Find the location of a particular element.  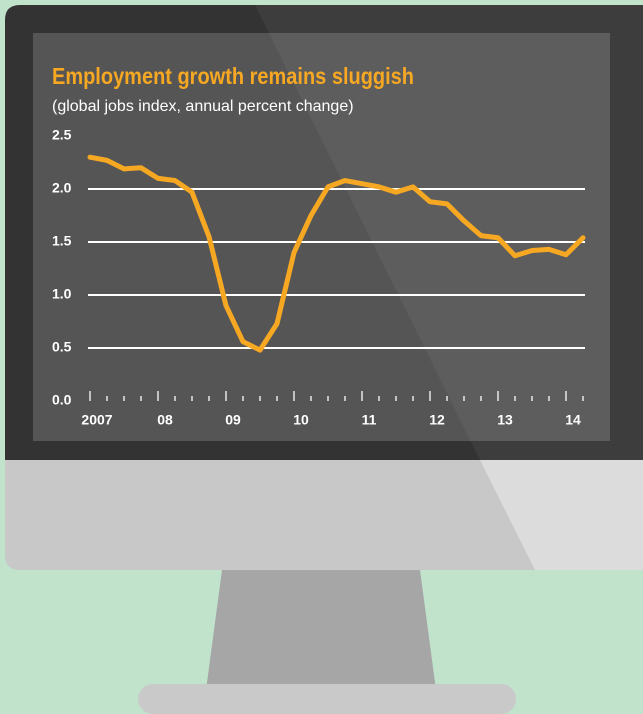

chart-title: Employment growth remains sluggish is located at coordinates (233, 76).